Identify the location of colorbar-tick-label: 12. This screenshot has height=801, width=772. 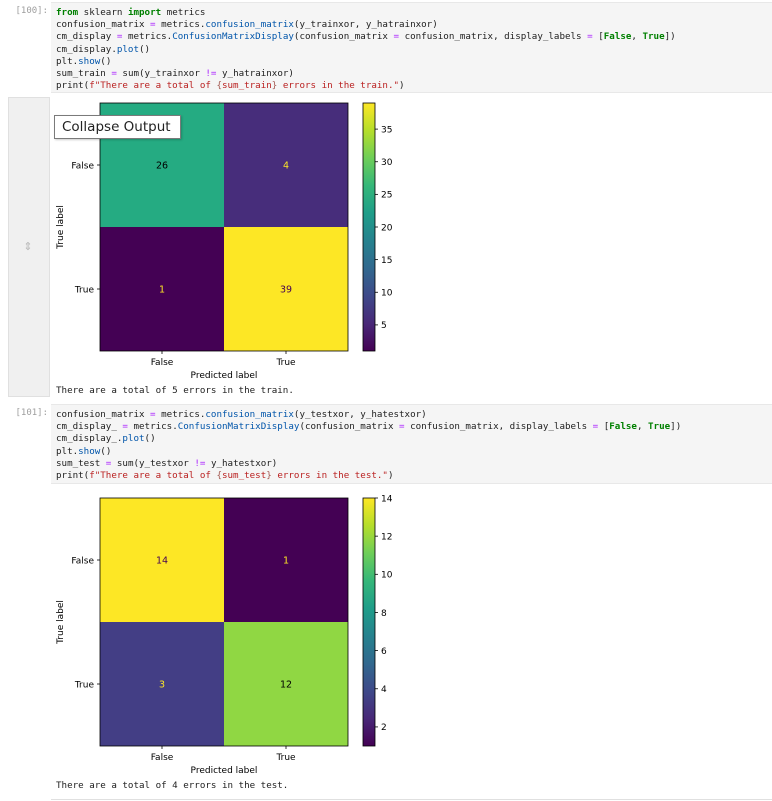
(386, 537).